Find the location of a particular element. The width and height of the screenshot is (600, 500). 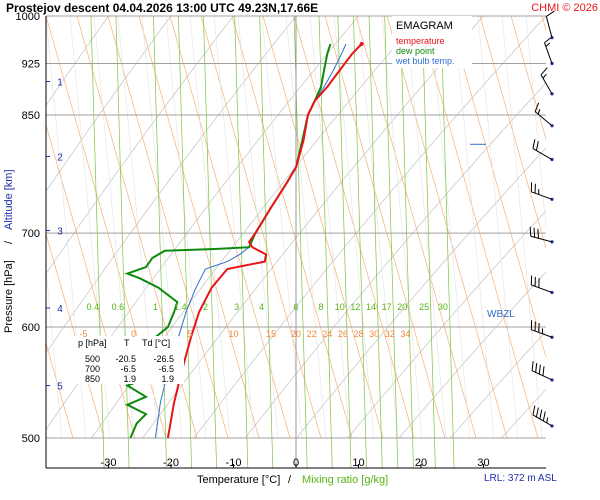

altitude-tick-label: 5 is located at coordinates (60, 387).